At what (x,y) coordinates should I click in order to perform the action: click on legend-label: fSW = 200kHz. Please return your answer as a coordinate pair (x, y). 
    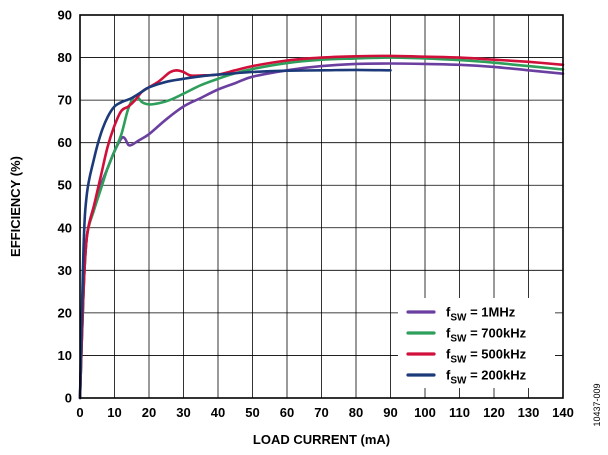
    Looking at the image, I should click on (486, 377).